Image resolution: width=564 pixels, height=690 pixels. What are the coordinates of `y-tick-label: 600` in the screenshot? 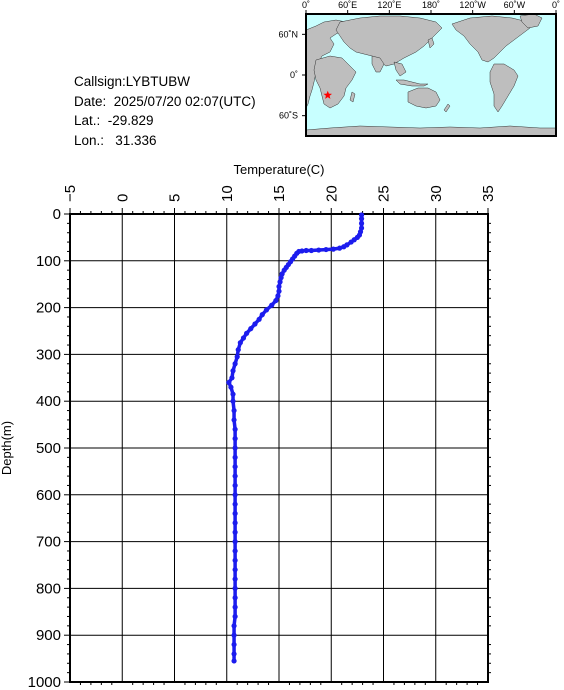 It's located at (48, 495).